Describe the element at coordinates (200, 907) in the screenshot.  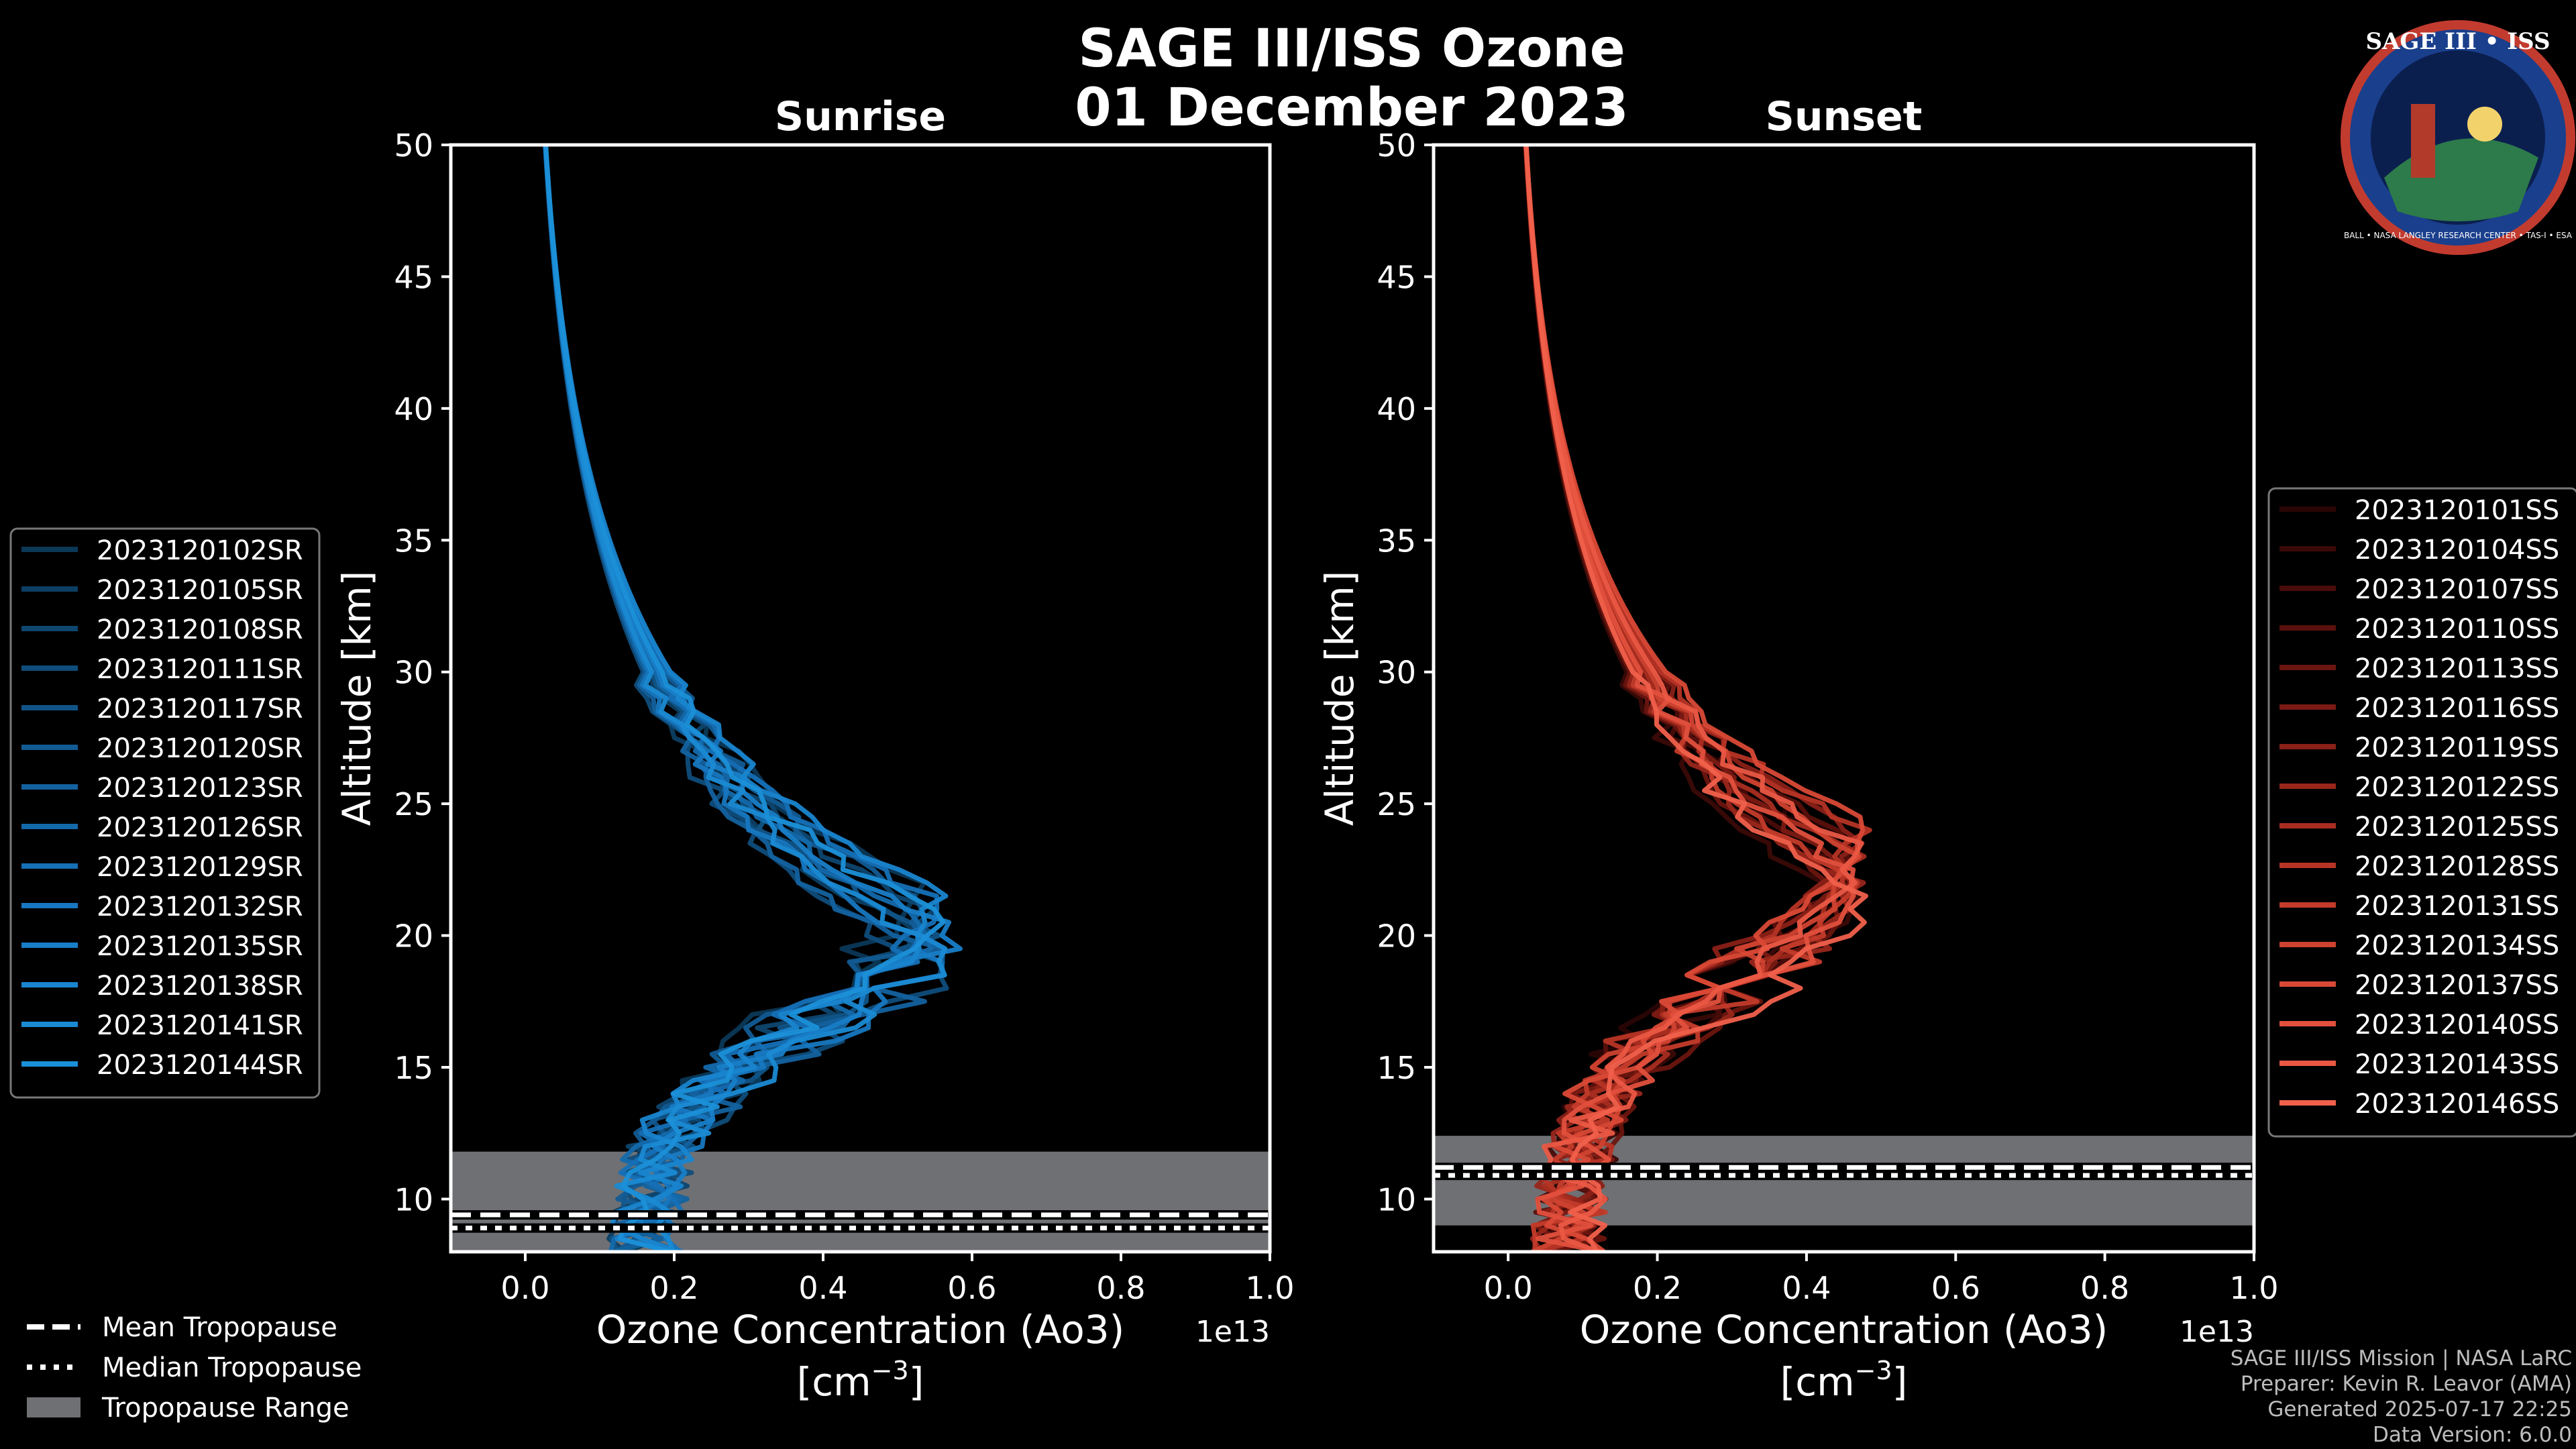
I see `legend-label: 2023120132SR` at that location.